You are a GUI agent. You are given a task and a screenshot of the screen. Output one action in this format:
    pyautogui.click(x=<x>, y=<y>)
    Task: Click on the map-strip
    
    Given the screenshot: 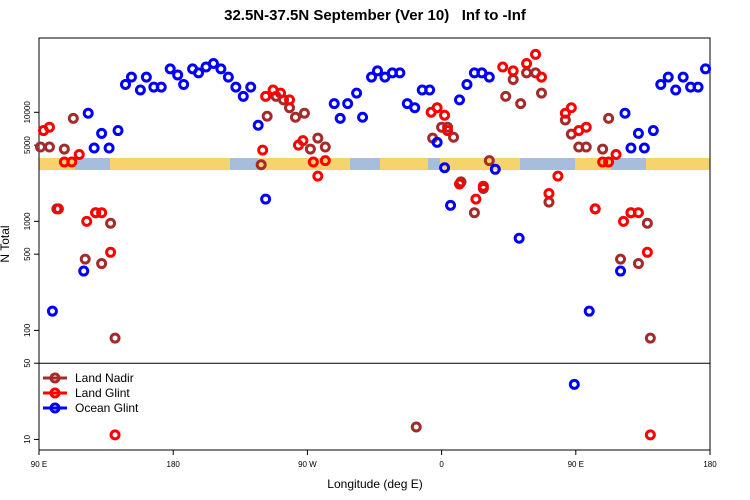 What is the action you would take?
    pyautogui.click(x=374, y=164)
    